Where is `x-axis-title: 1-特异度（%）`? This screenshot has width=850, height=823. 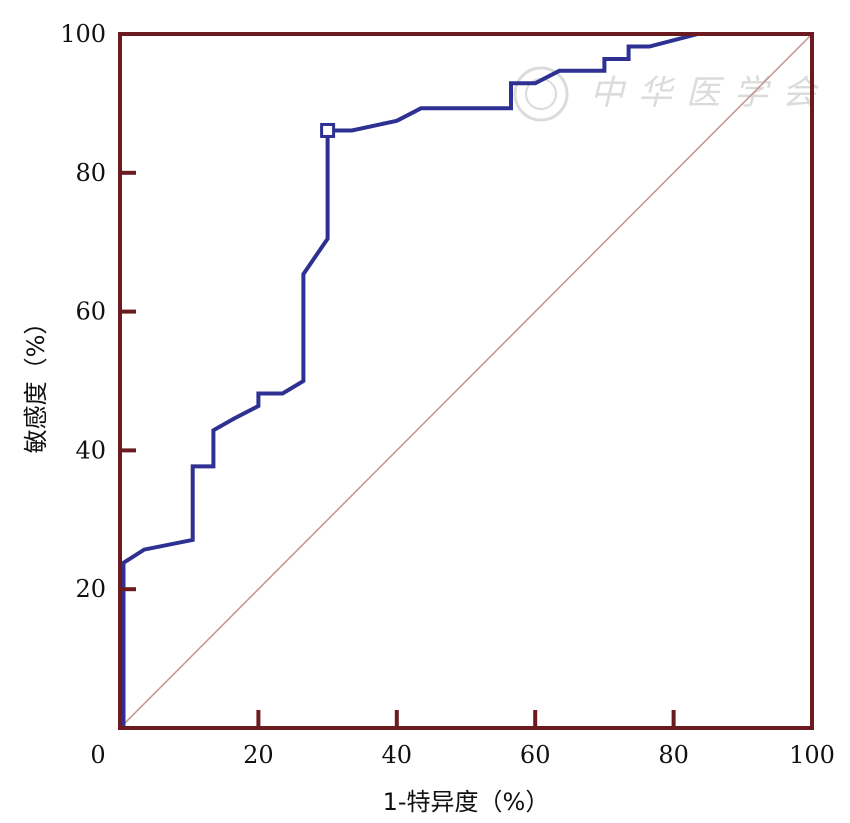
x-axis-title: 1-特异度（%） is located at coordinates (466, 802).